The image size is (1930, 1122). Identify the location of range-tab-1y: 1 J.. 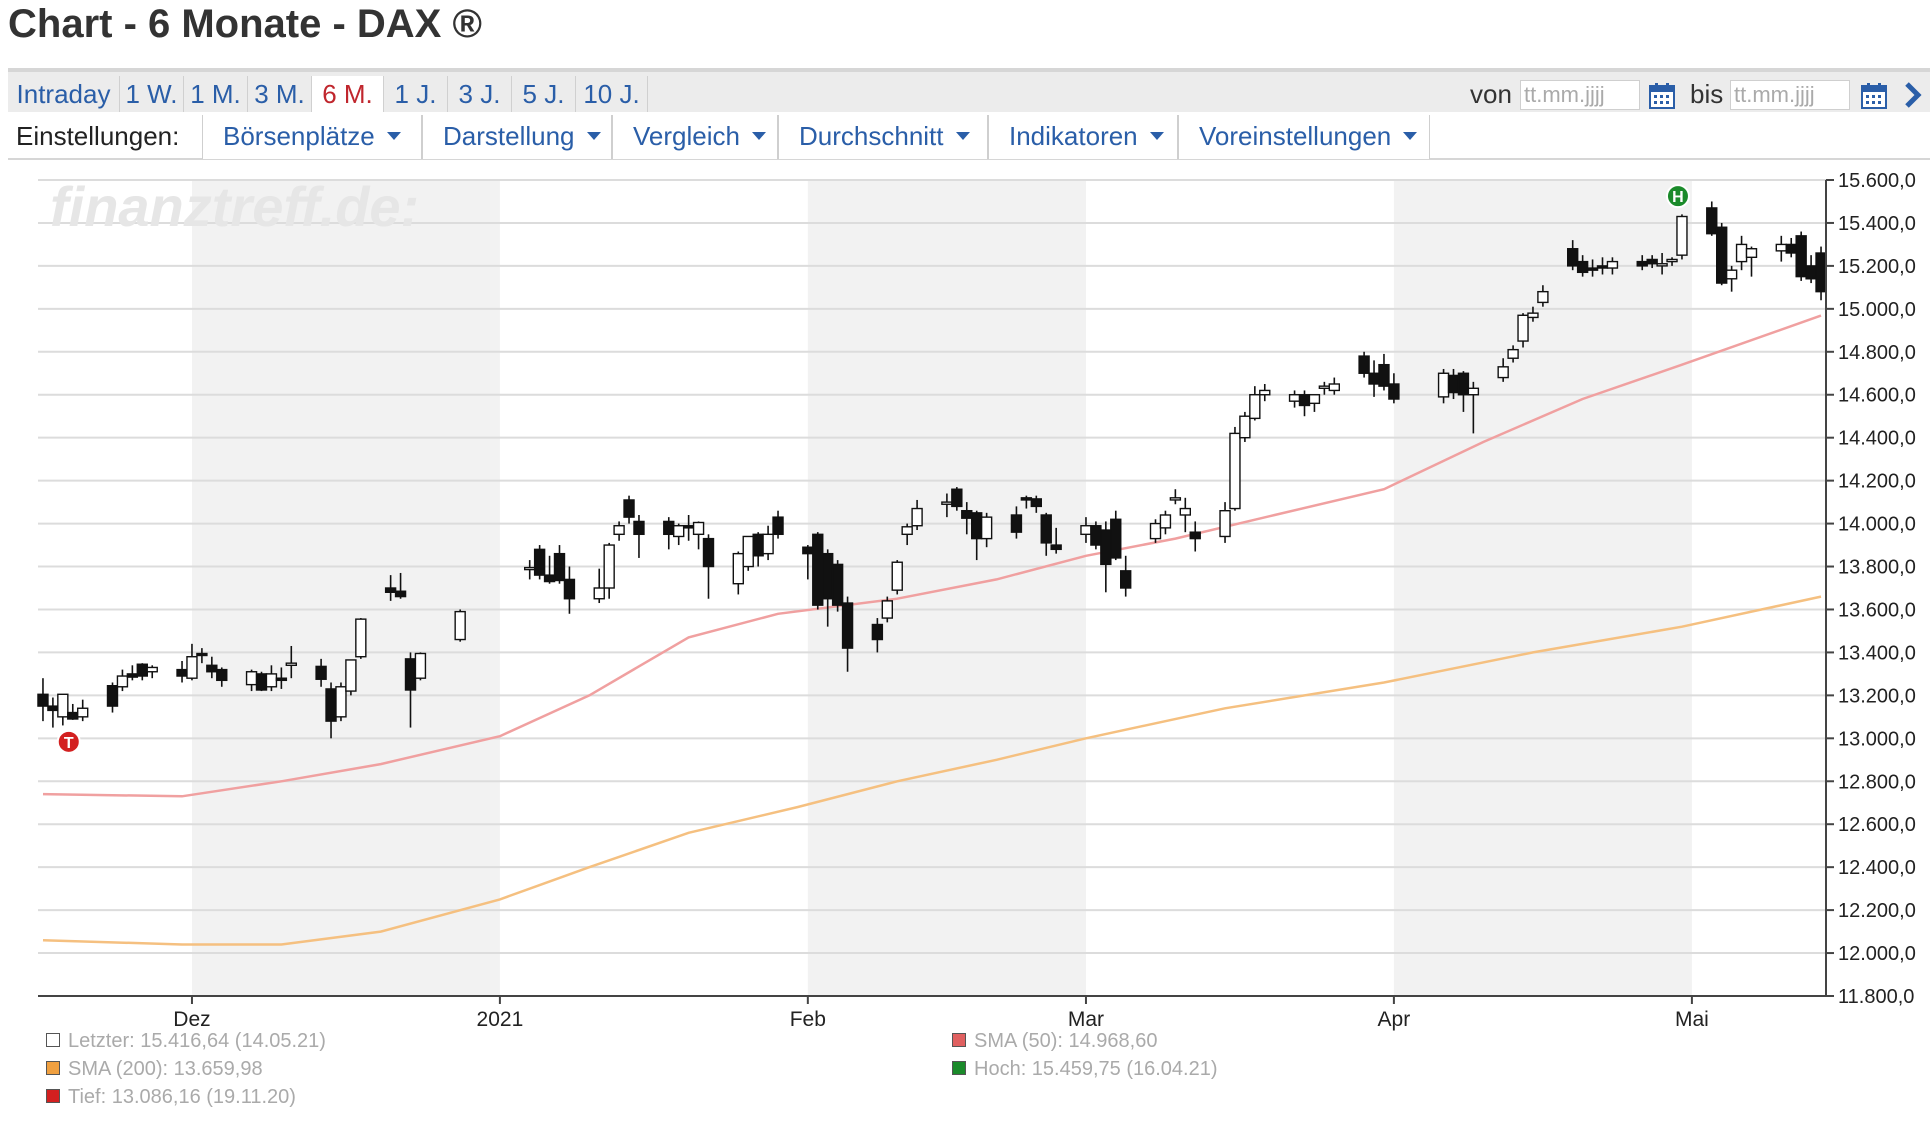
(416, 94).